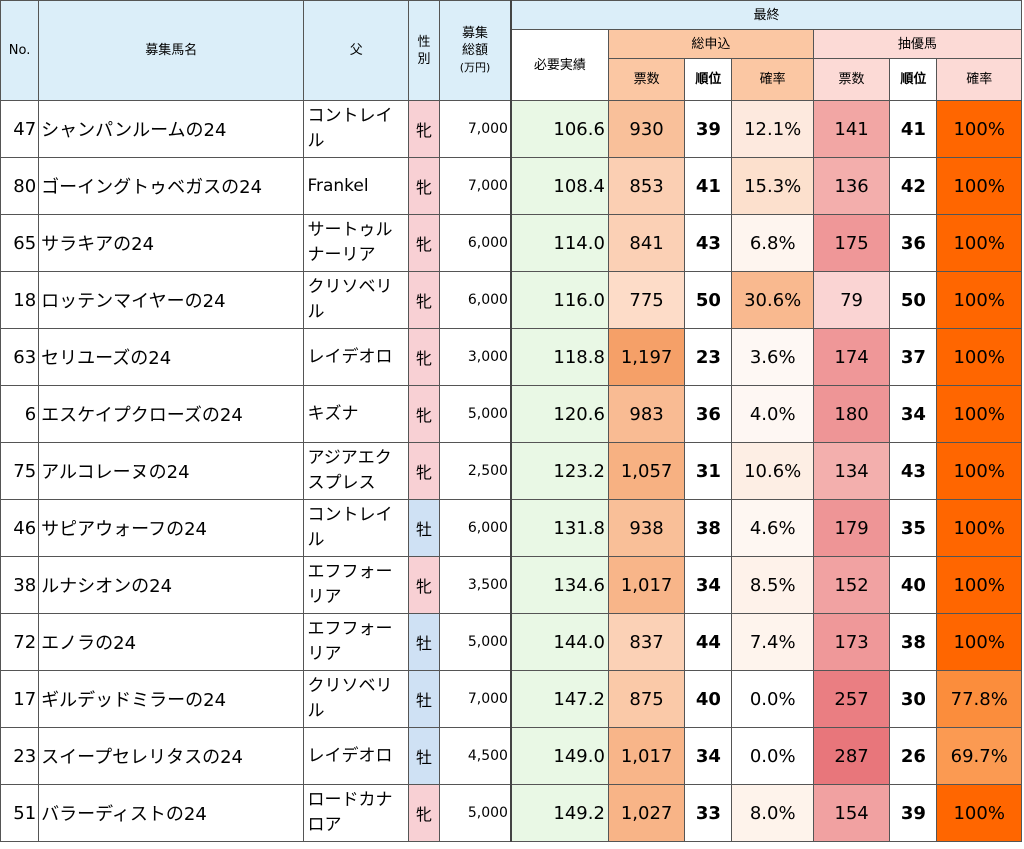 This screenshot has height=849, width=1024. Describe the element at coordinates (646, 243) in the screenshot. I see `votes-cell: 841` at that location.